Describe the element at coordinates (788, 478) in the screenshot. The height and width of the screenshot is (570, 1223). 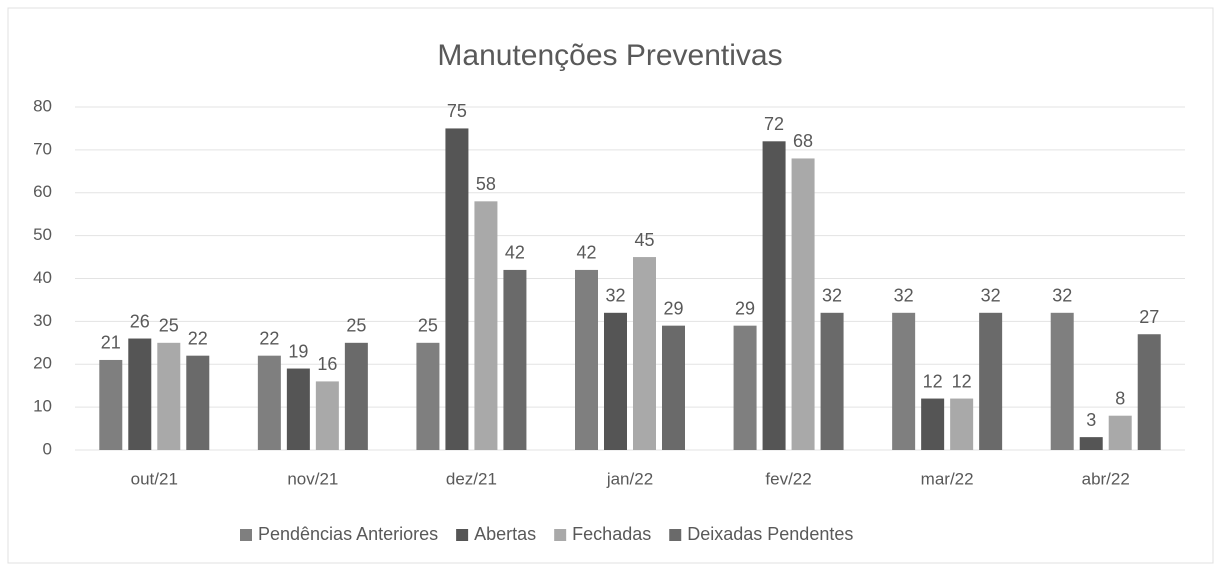
I see `x-tick-label: fev/22` at that location.